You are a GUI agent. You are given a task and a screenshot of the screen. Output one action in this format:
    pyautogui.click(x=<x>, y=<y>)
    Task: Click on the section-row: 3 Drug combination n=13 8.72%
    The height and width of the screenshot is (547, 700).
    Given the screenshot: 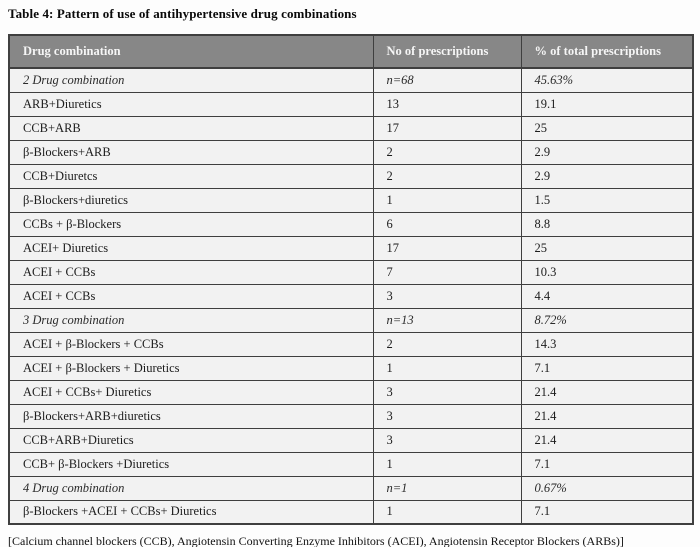 What is the action you would take?
    pyautogui.click(x=351, y=320)
    